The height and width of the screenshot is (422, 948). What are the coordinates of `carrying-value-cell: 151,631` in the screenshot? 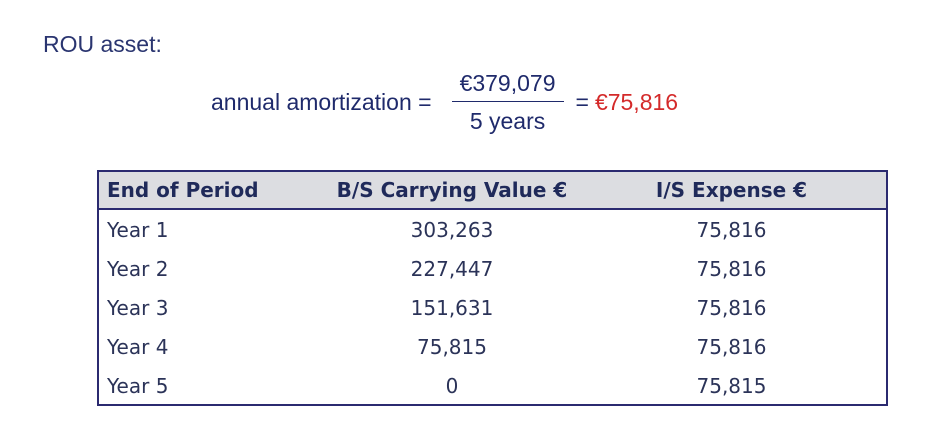 It's located at (452, 307).